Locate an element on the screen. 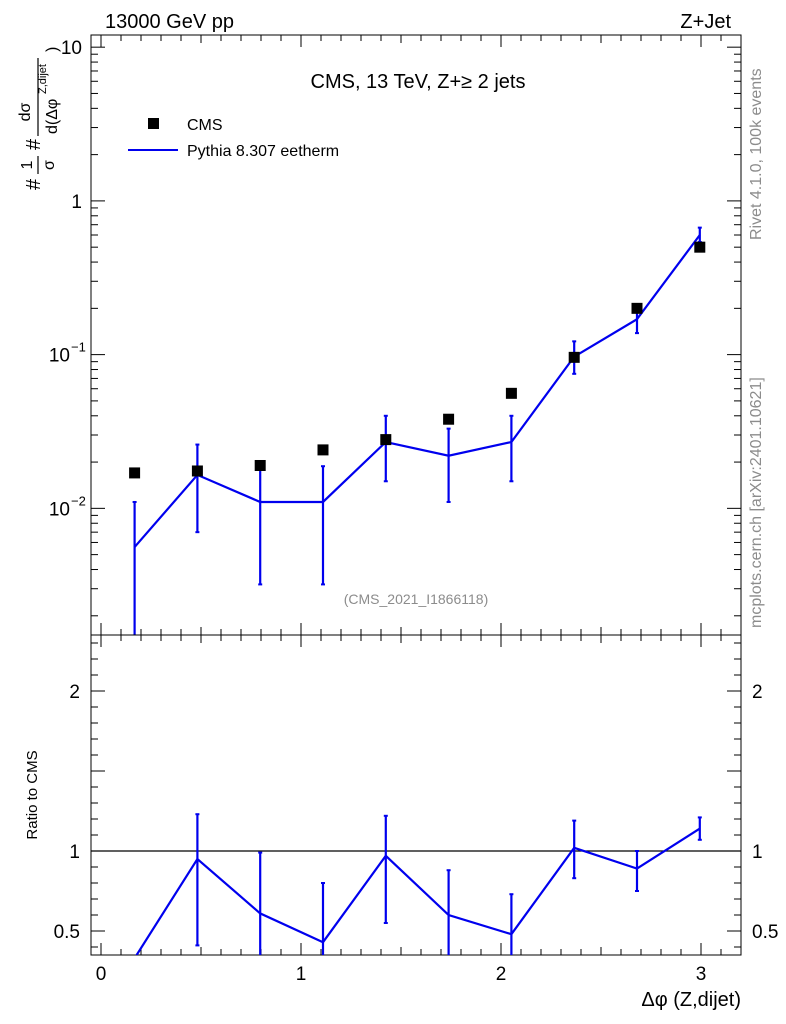 The height and width of the screenshot is (1024, 786). ratio-ytick-label-left: 0.5 is located at coordinates (67, 932).